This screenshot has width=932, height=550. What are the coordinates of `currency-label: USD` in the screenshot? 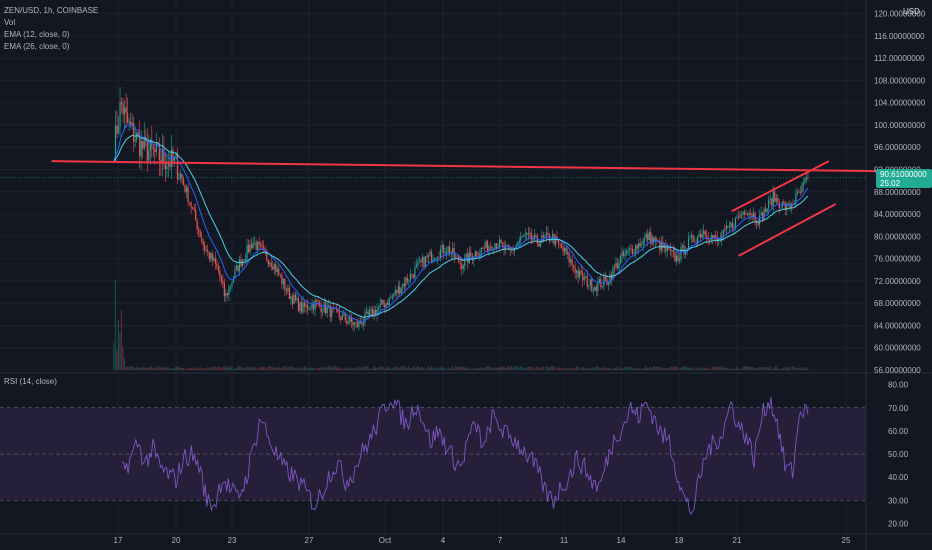 It's located at (911, 11).